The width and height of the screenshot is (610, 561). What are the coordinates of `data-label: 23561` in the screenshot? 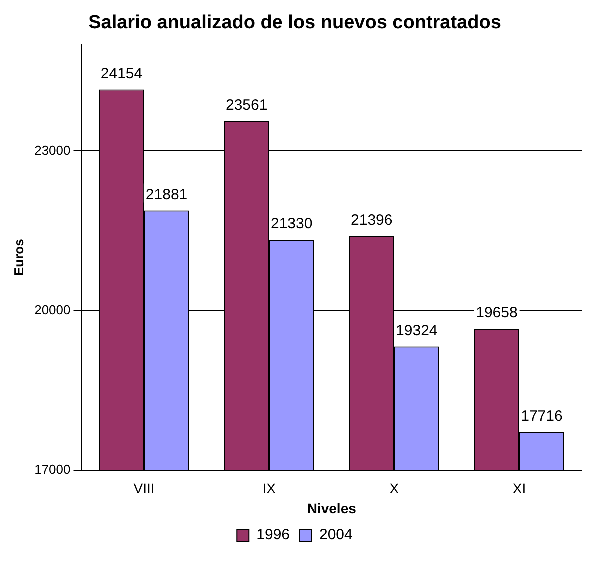 It's located at (247, 105).